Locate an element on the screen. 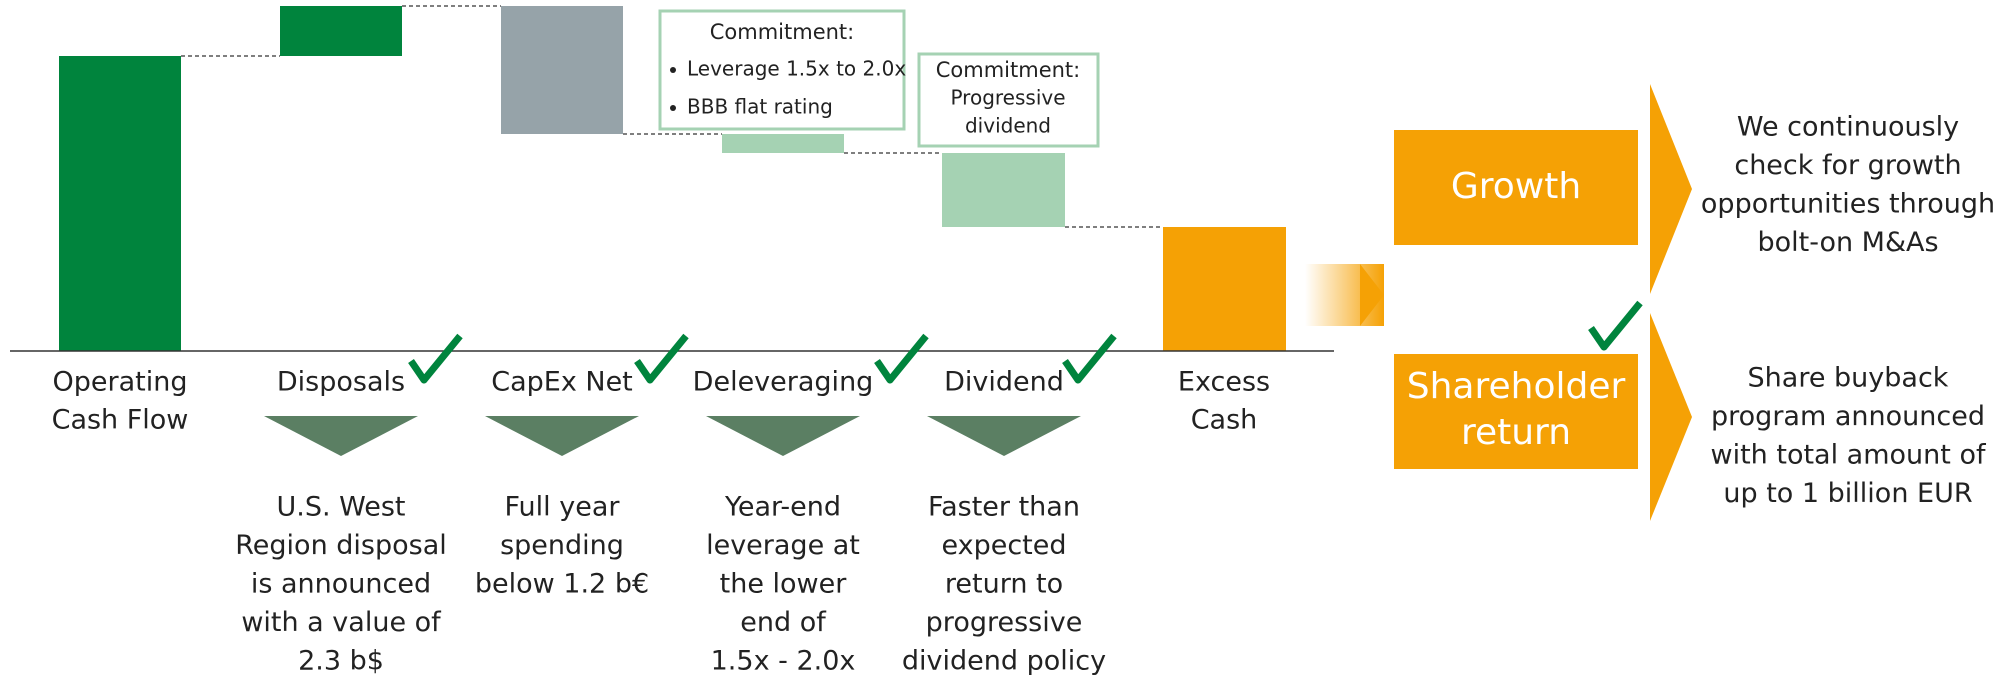  step-label: Deleveraging is located at coordinates (783, 382).